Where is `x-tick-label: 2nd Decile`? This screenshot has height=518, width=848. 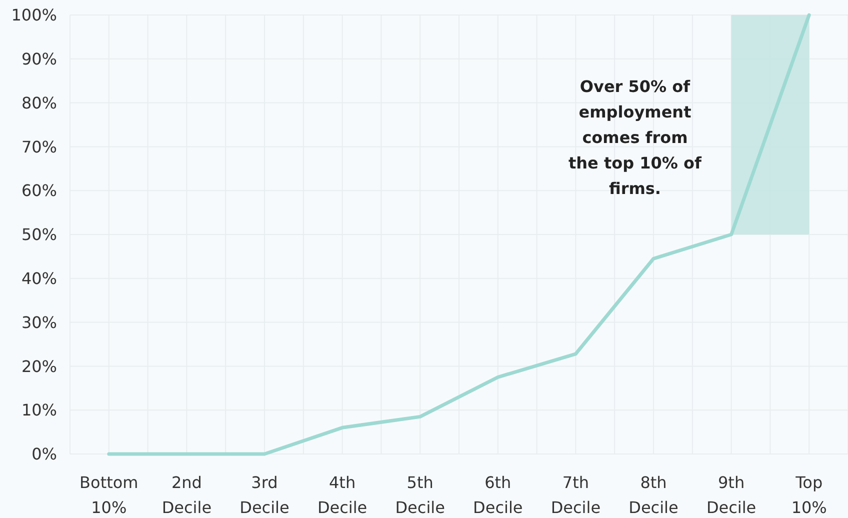 x-tick-label: 2nd Decile is located at coordinates (187, 495).